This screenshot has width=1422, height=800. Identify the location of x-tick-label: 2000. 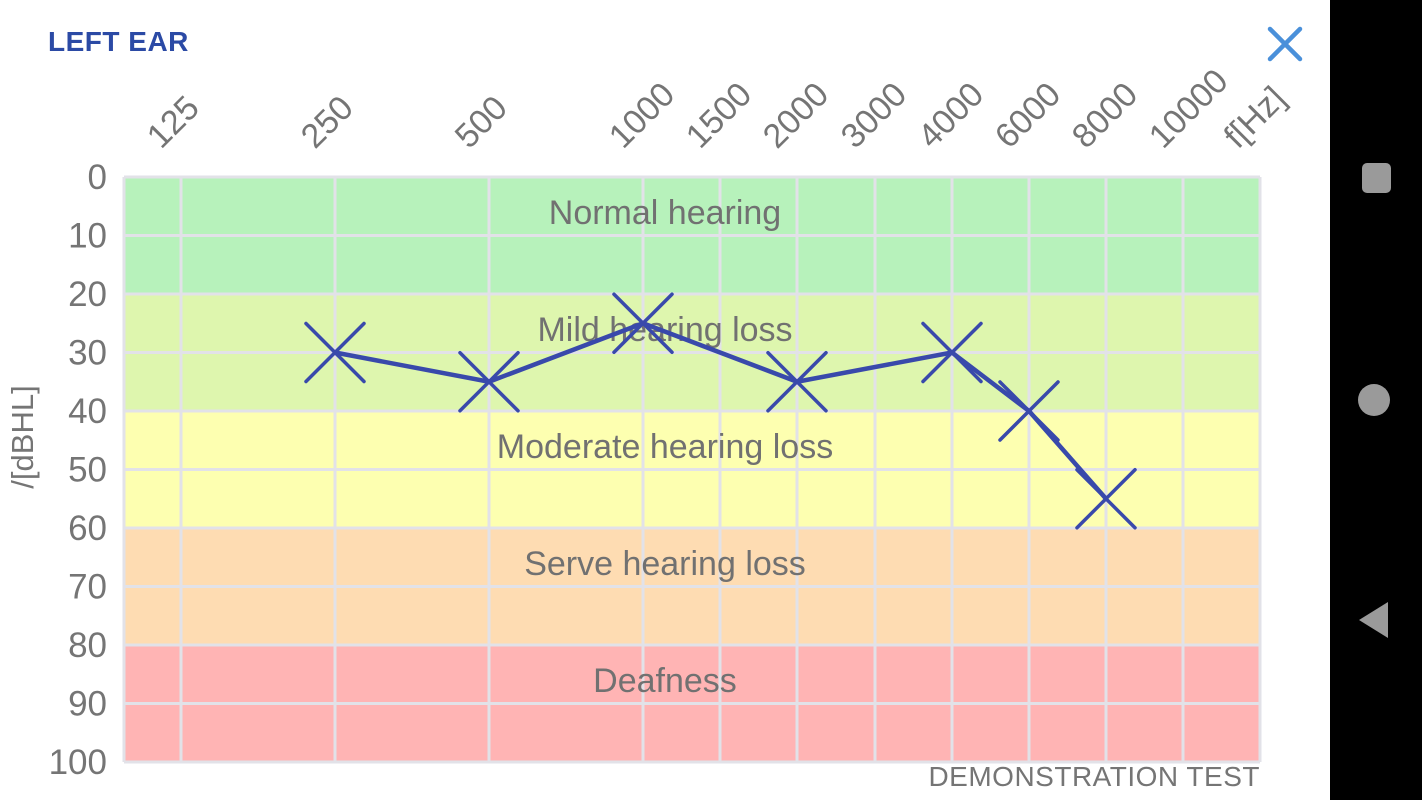
(796, 115).